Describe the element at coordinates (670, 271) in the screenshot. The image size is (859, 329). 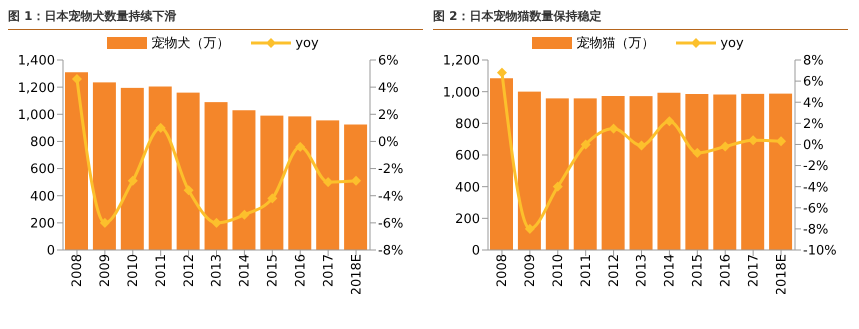
I see `x-tick-label: 2014` at that location.